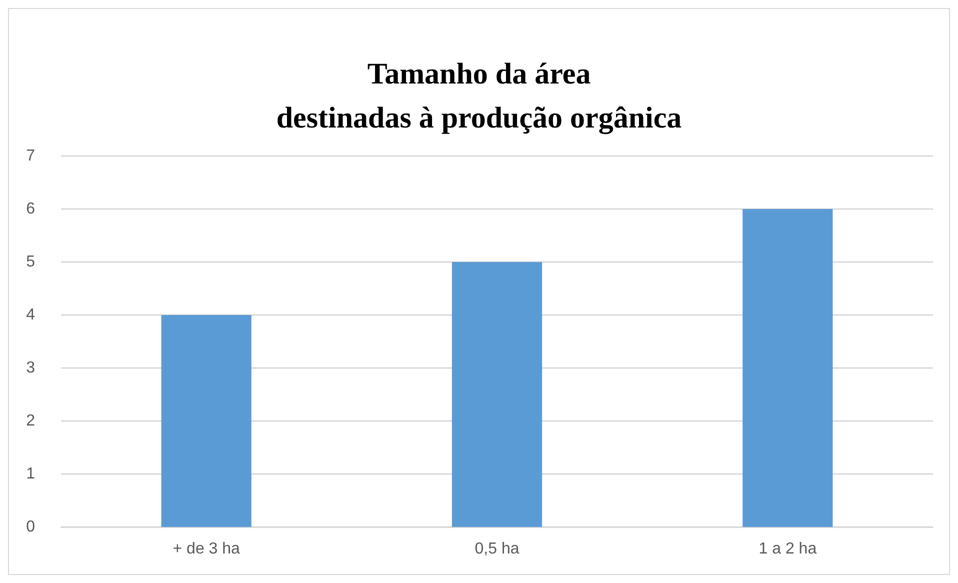 The image size is (958, 583). I want to click on chart-title: Tamanho da área destinadas à produção orgânica, so click(479, 96).